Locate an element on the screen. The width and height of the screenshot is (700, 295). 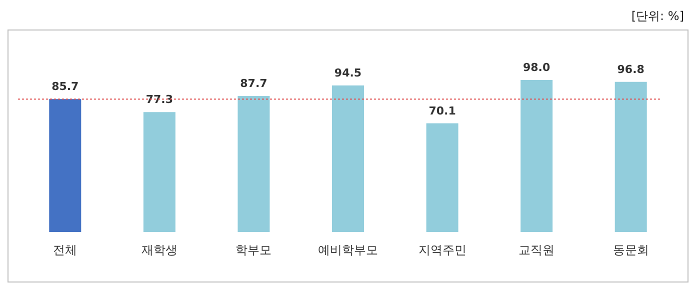
x-tick-label: 전체 is located at coordinates (65, 250).